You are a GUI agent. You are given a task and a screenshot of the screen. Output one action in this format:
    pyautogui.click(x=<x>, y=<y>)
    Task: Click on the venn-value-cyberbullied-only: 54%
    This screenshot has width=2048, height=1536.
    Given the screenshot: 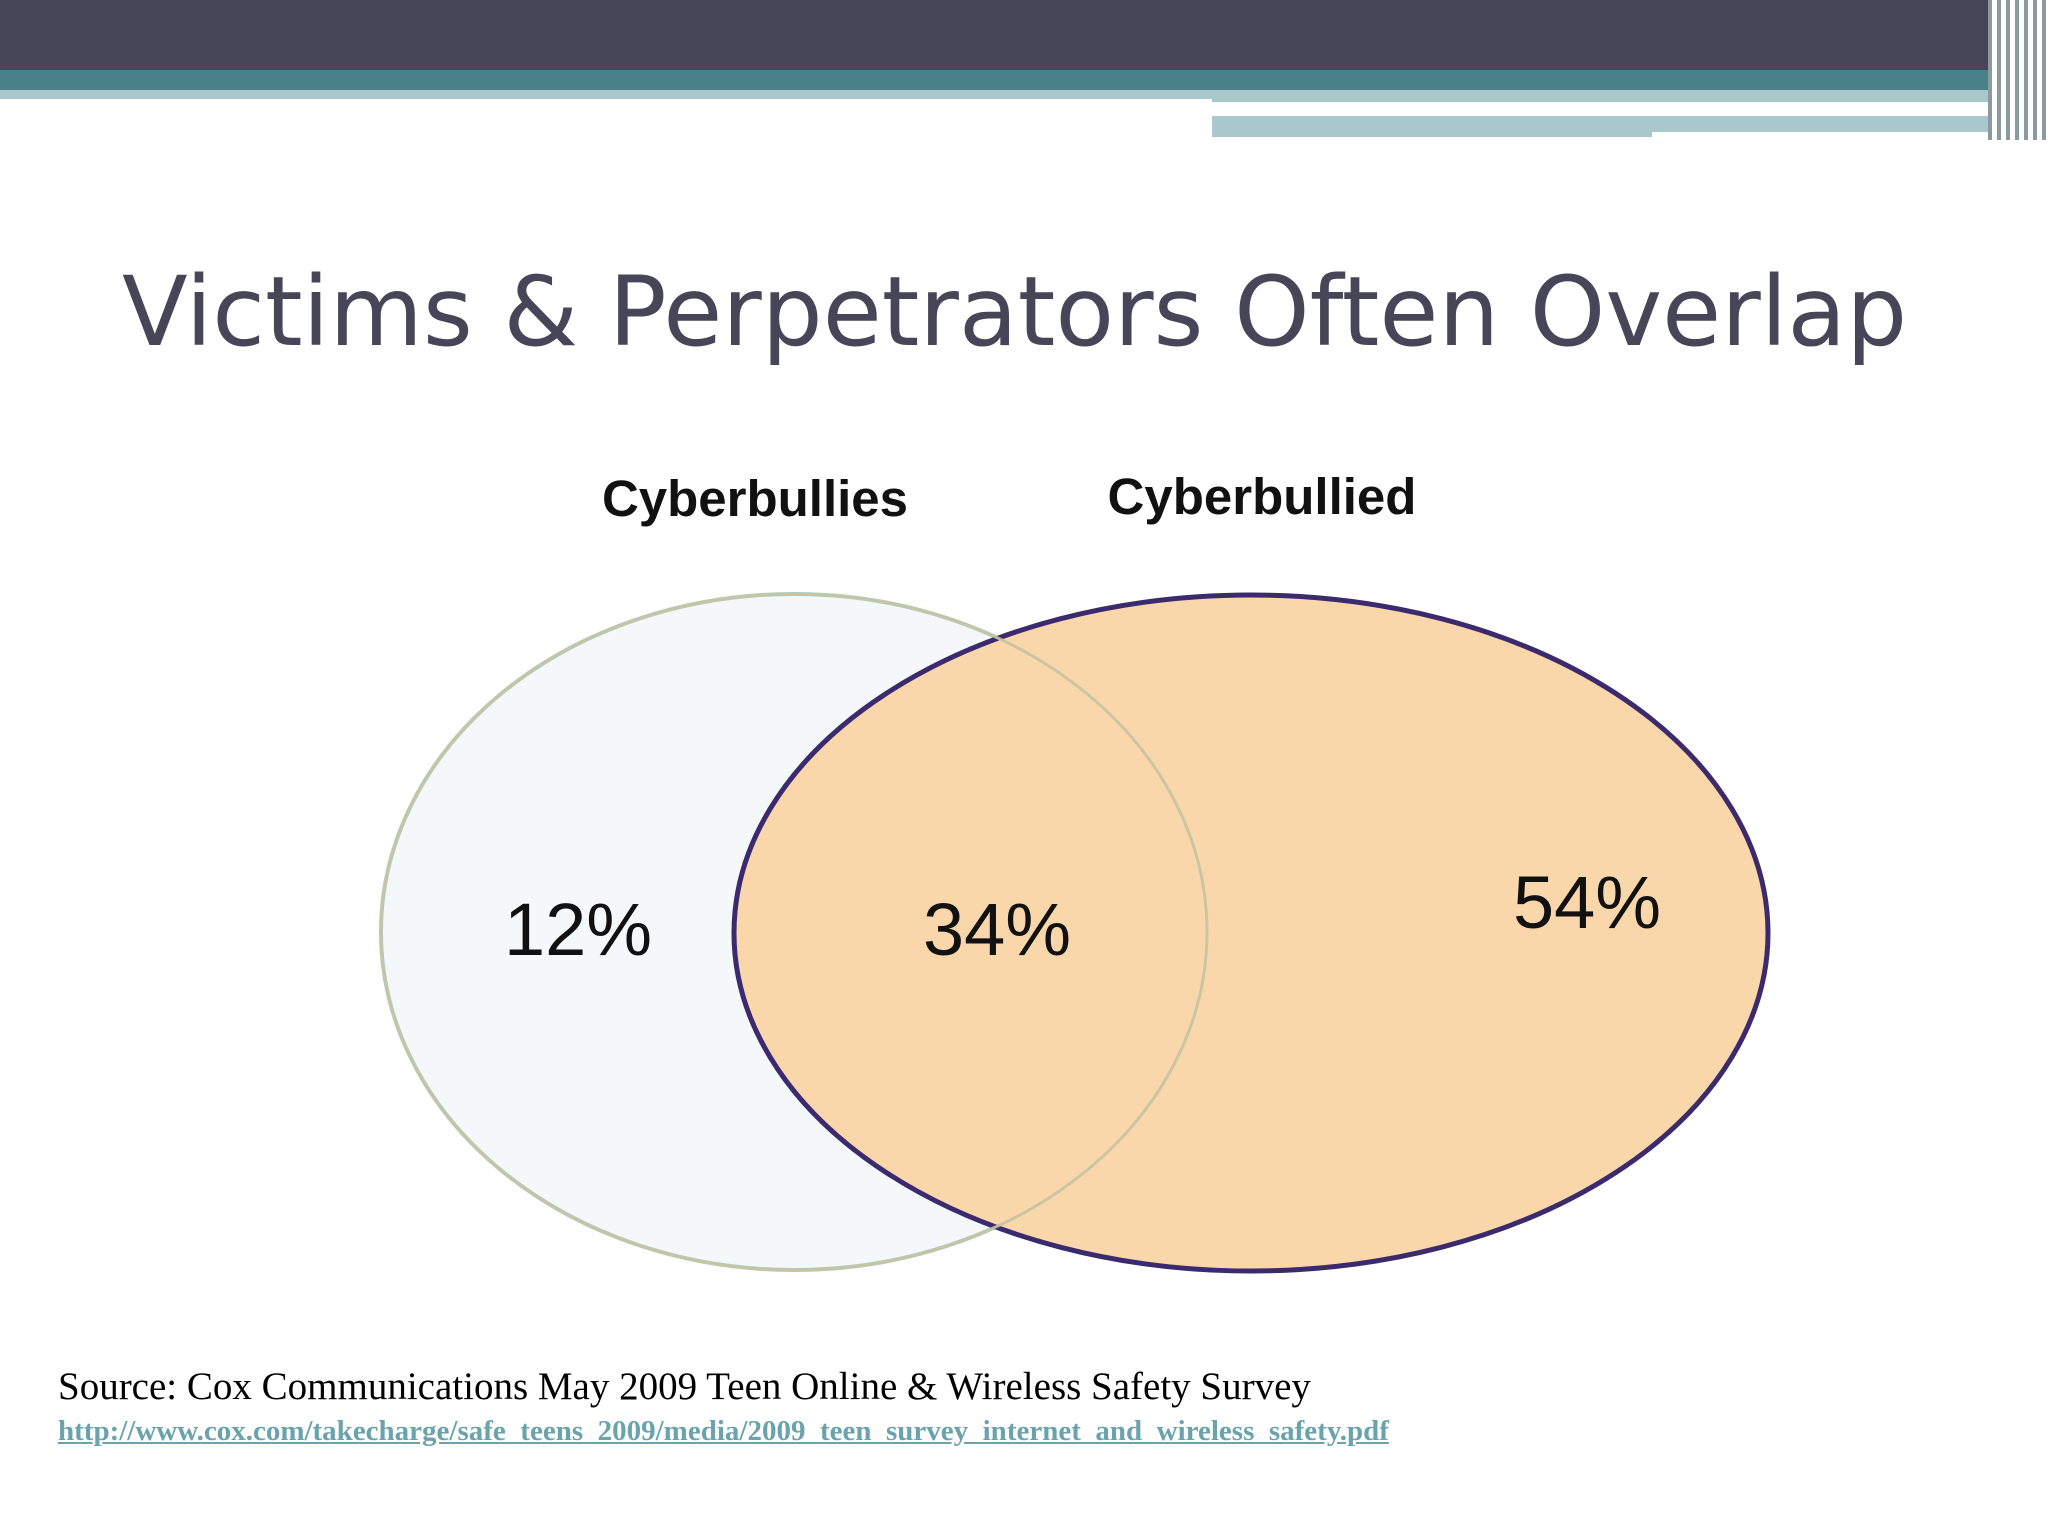 What is the action you would take?
    pyautogui.click(x=1587, y=902)
    